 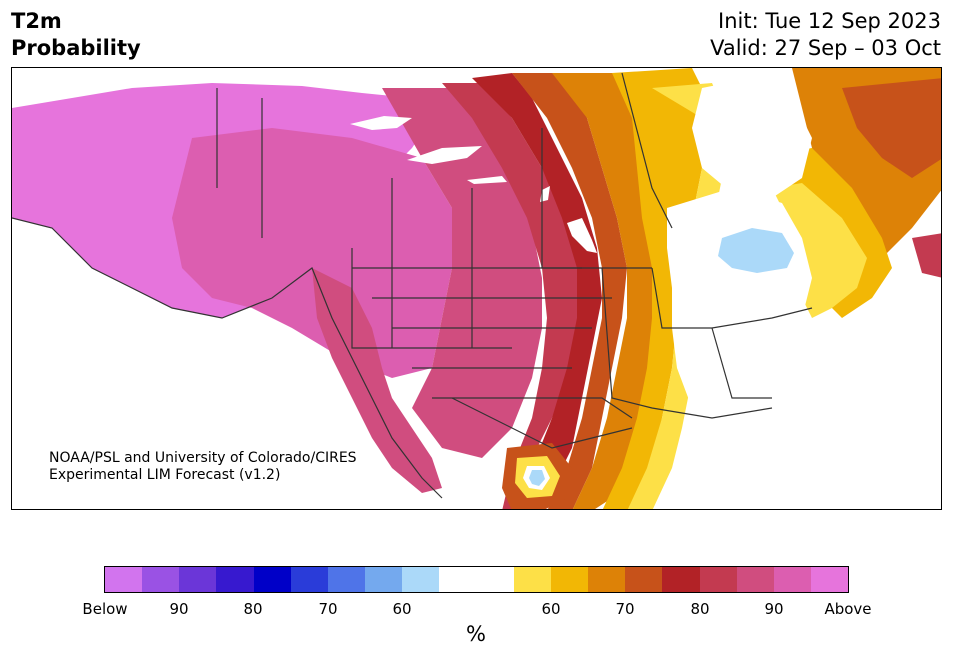 I want to click on colorbar-unit: %, so click(x=476, y=634).